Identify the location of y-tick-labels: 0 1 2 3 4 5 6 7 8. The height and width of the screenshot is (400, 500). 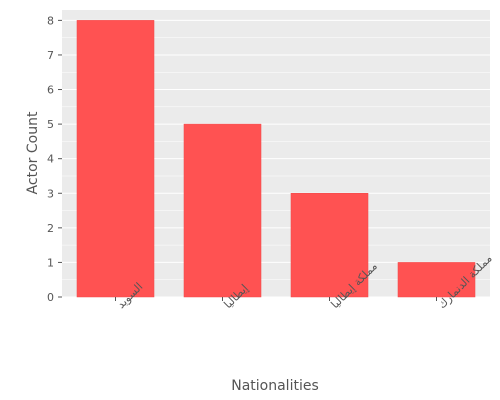
(54, 159).